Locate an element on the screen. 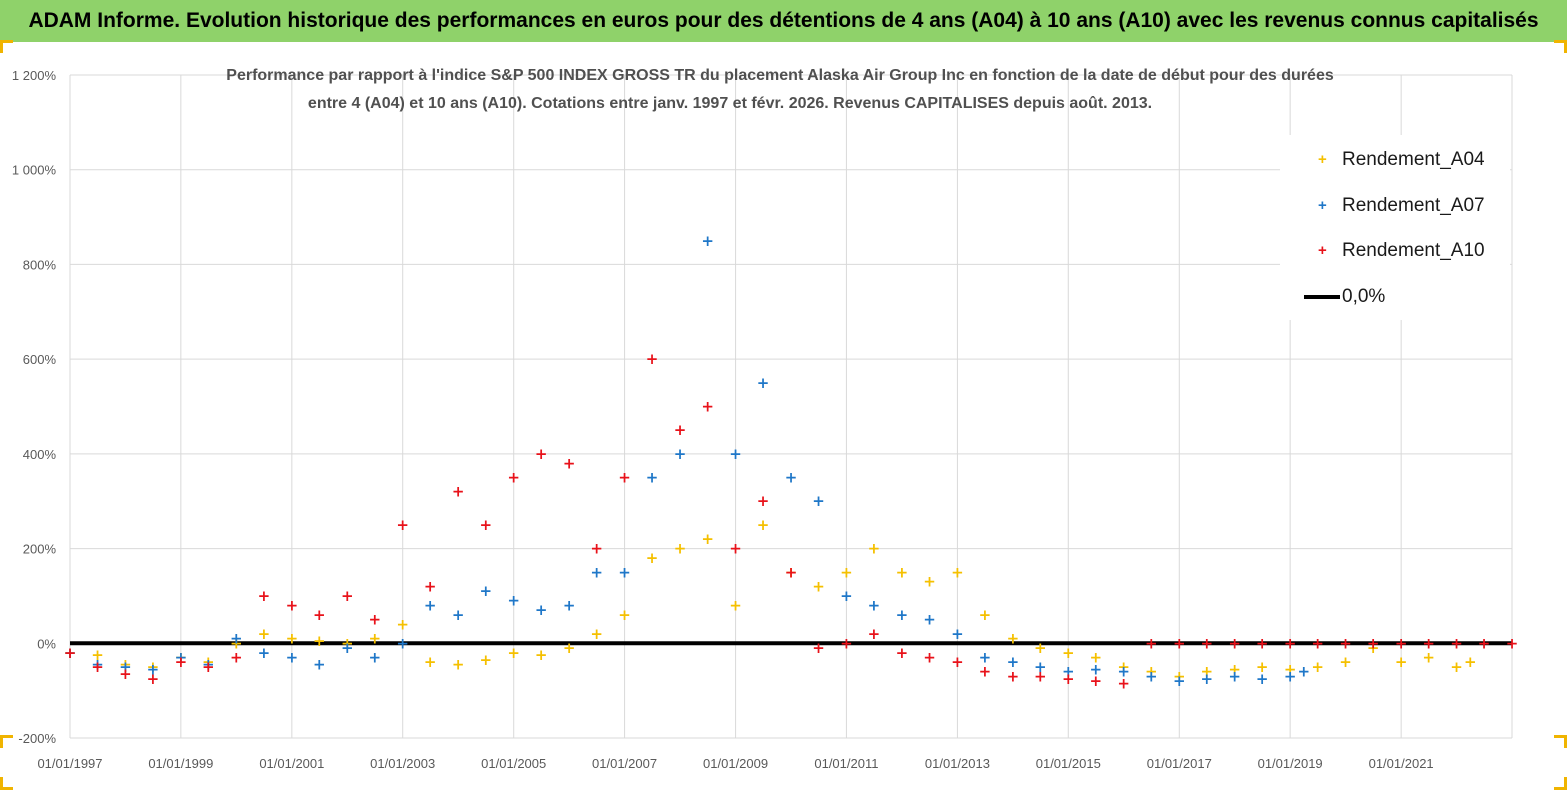  x-tick-label: 01/01/2013 is located at coordinates (957, 763).